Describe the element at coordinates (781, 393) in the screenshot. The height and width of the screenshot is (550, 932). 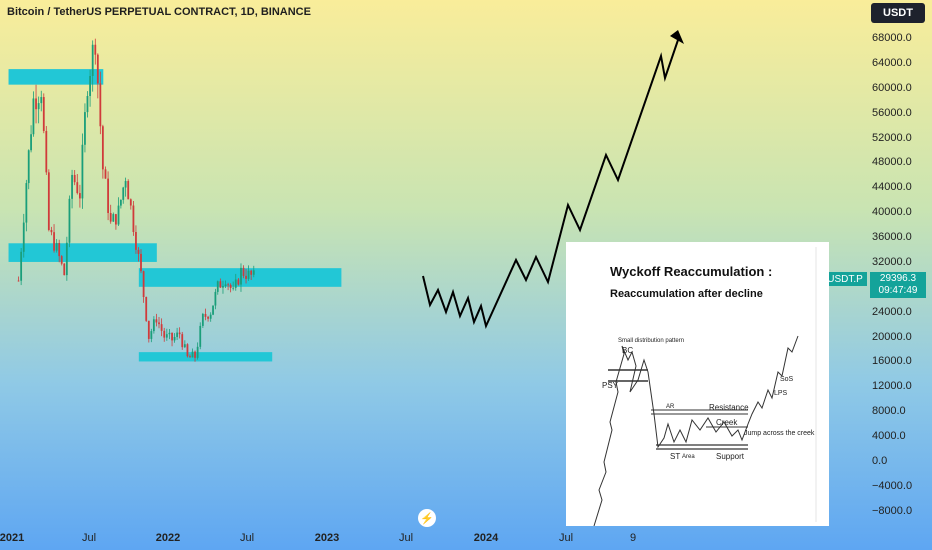
I see `diagram-label-lps: LPS` at that location.